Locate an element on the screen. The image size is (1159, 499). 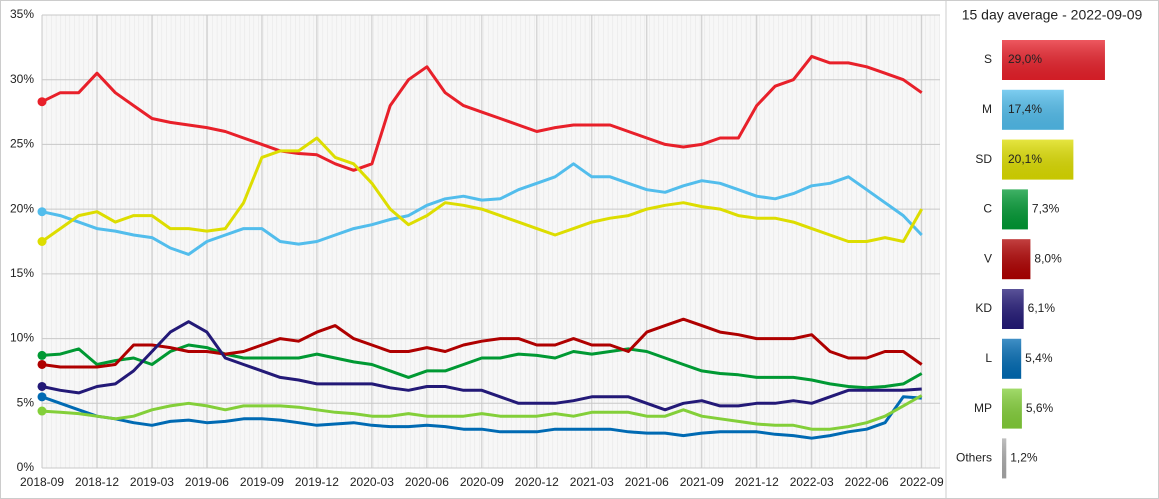
bar-value-label: 1,2% is located at coordinates (1024, 458).